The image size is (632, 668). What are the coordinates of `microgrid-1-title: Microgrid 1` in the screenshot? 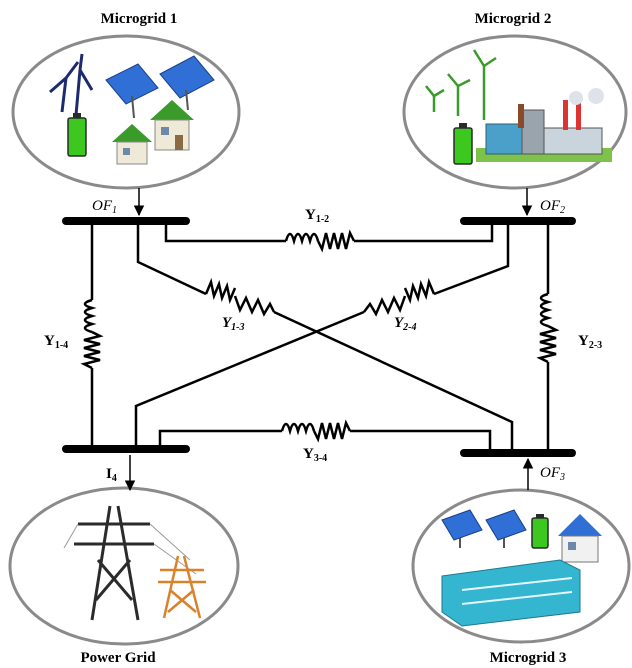 It's located at (139, 19).